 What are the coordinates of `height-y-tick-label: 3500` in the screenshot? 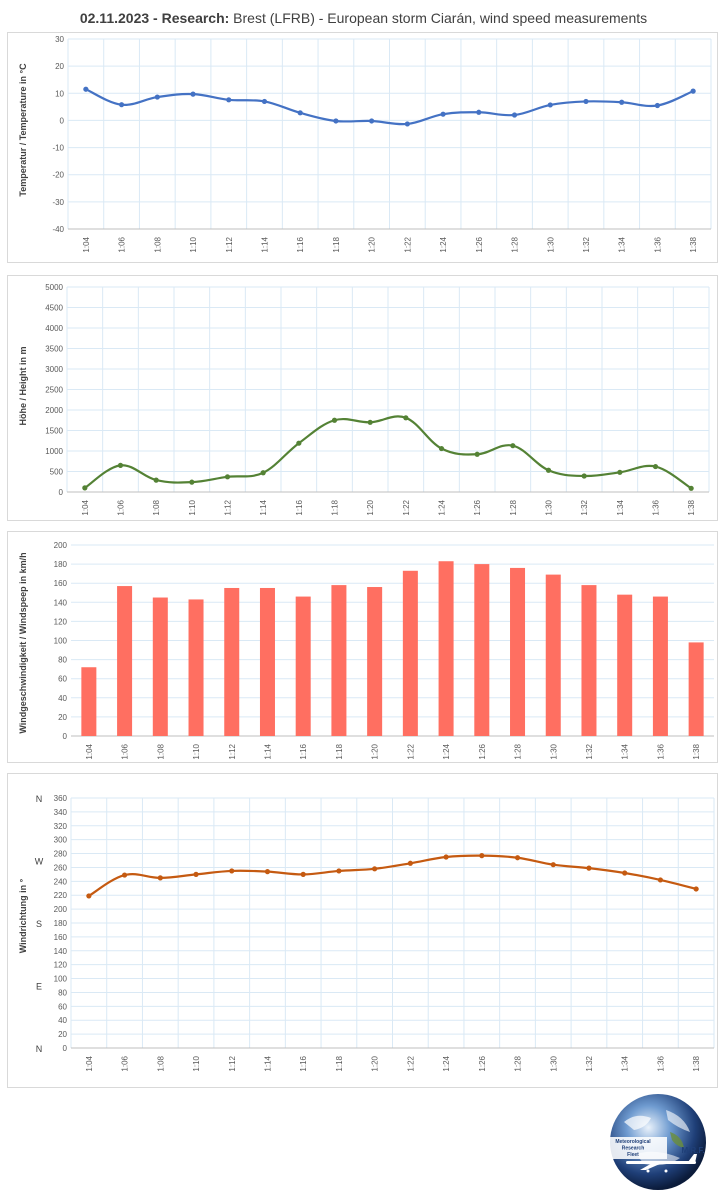 It's located at (54, 349).